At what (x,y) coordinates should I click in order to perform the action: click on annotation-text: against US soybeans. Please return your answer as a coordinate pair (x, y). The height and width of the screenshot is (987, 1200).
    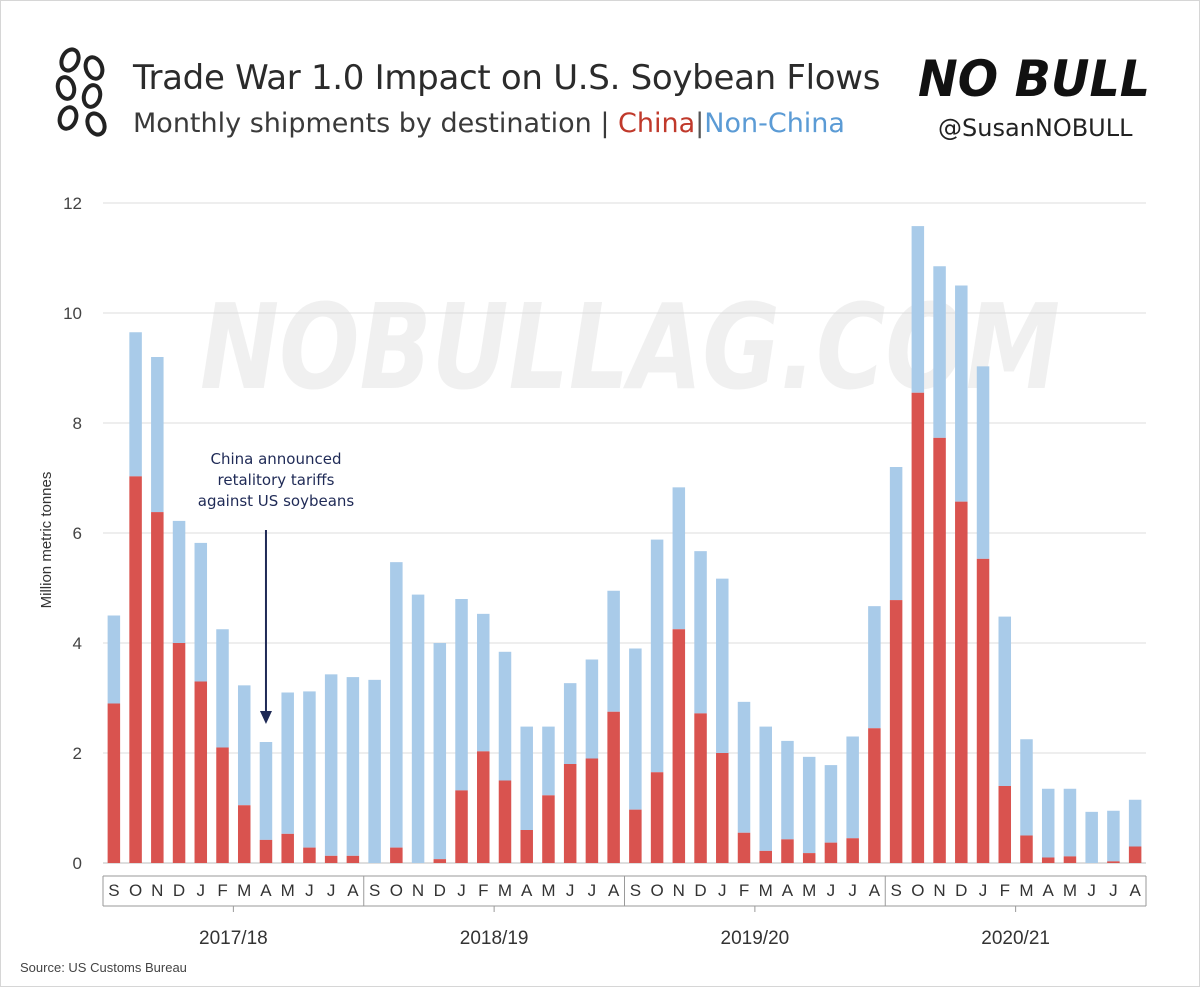
    Looking at the image, I should click on (276, 501).